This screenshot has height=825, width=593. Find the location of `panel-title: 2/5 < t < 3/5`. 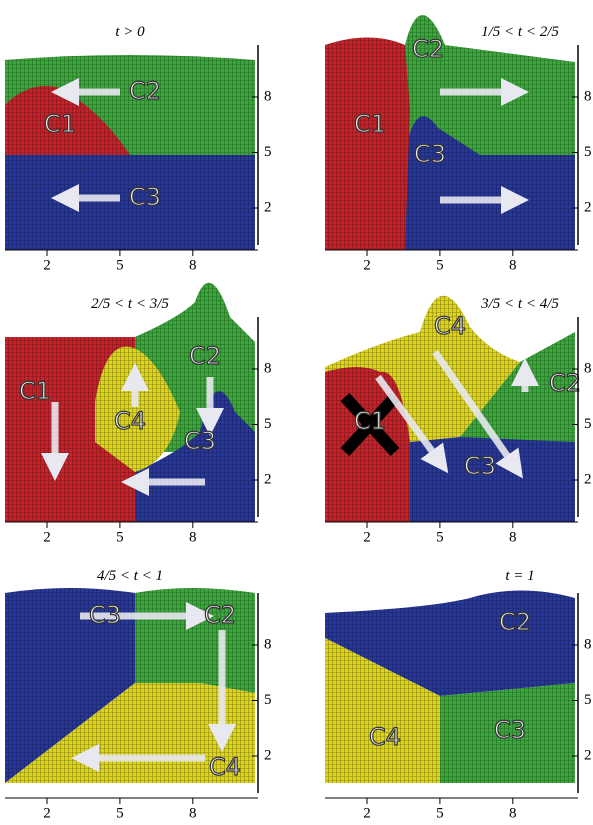

panel-title: 2/5 < t < 3/5 is located at coordinates (130, 304).